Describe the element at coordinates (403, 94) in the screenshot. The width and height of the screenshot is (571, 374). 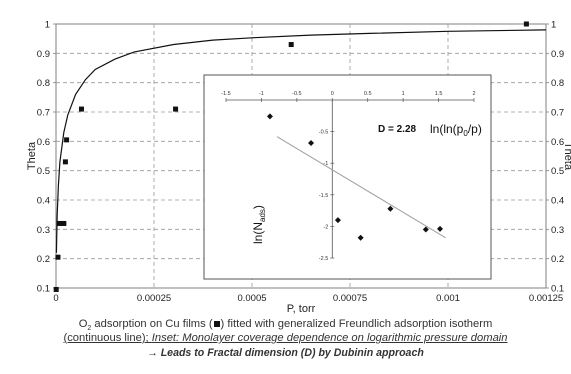
I see `inset-x-tick-label: 1` at that location.